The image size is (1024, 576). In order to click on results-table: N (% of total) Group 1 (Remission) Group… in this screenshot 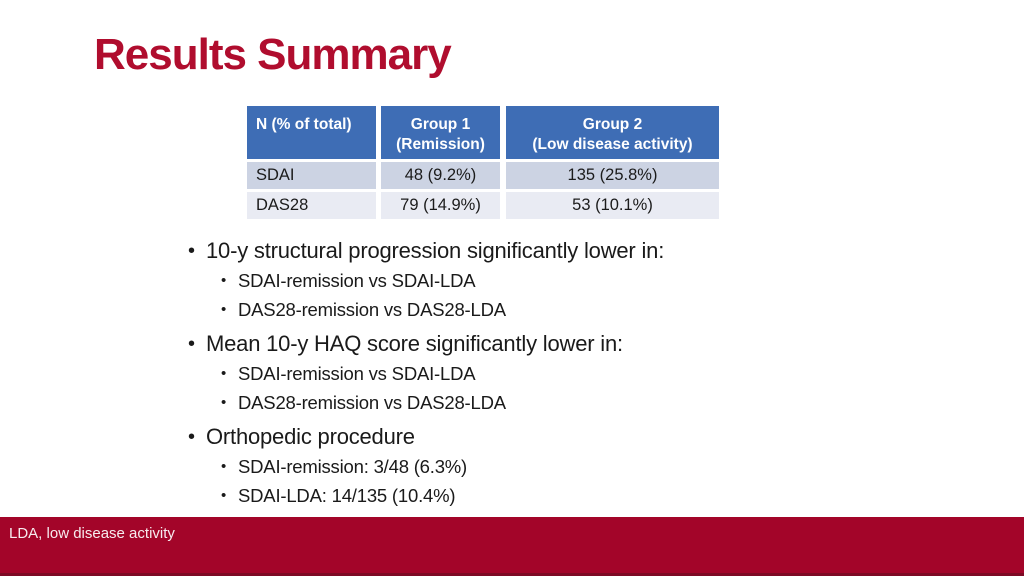, I will do `click(483, 162)`.